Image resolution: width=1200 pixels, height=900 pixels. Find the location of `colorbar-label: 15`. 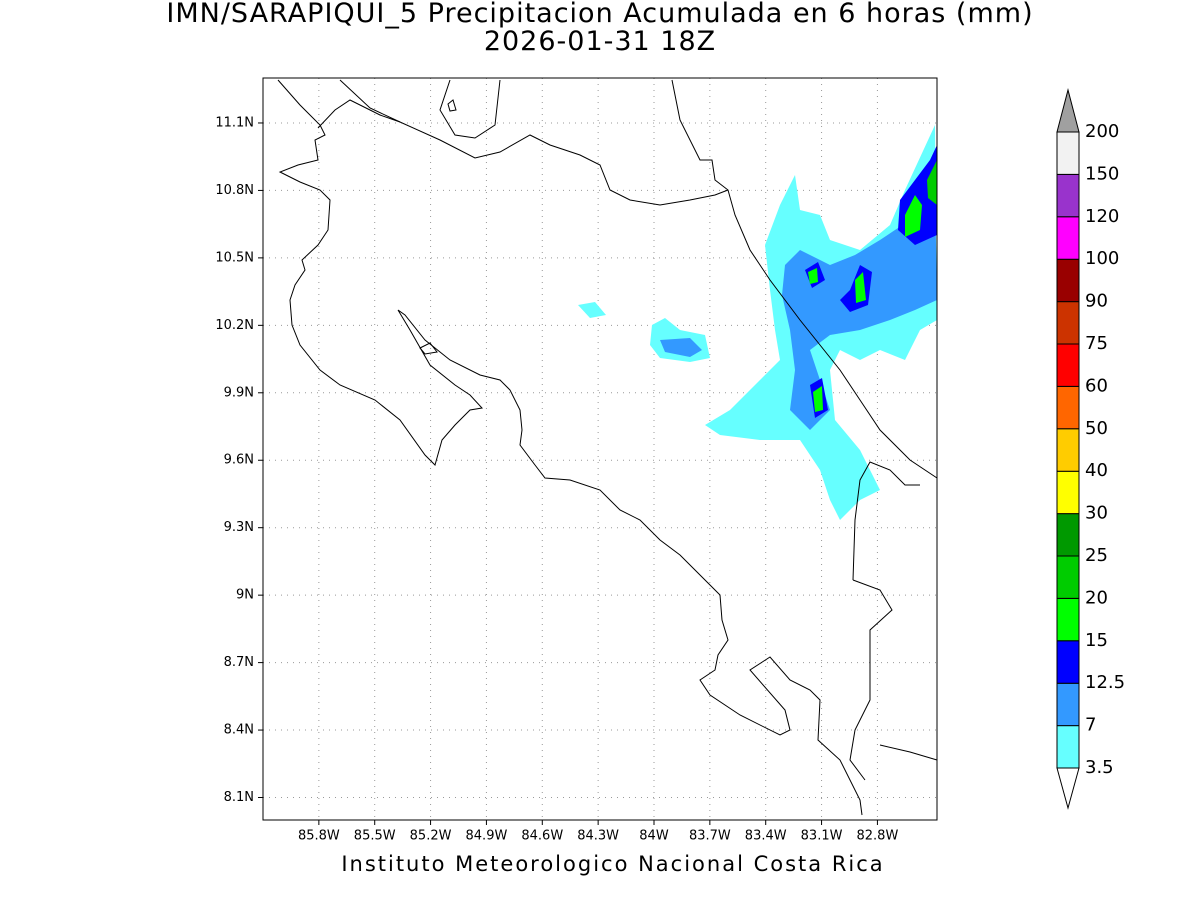

colorbar-label: 15 is located at coordinates (1096, 640).